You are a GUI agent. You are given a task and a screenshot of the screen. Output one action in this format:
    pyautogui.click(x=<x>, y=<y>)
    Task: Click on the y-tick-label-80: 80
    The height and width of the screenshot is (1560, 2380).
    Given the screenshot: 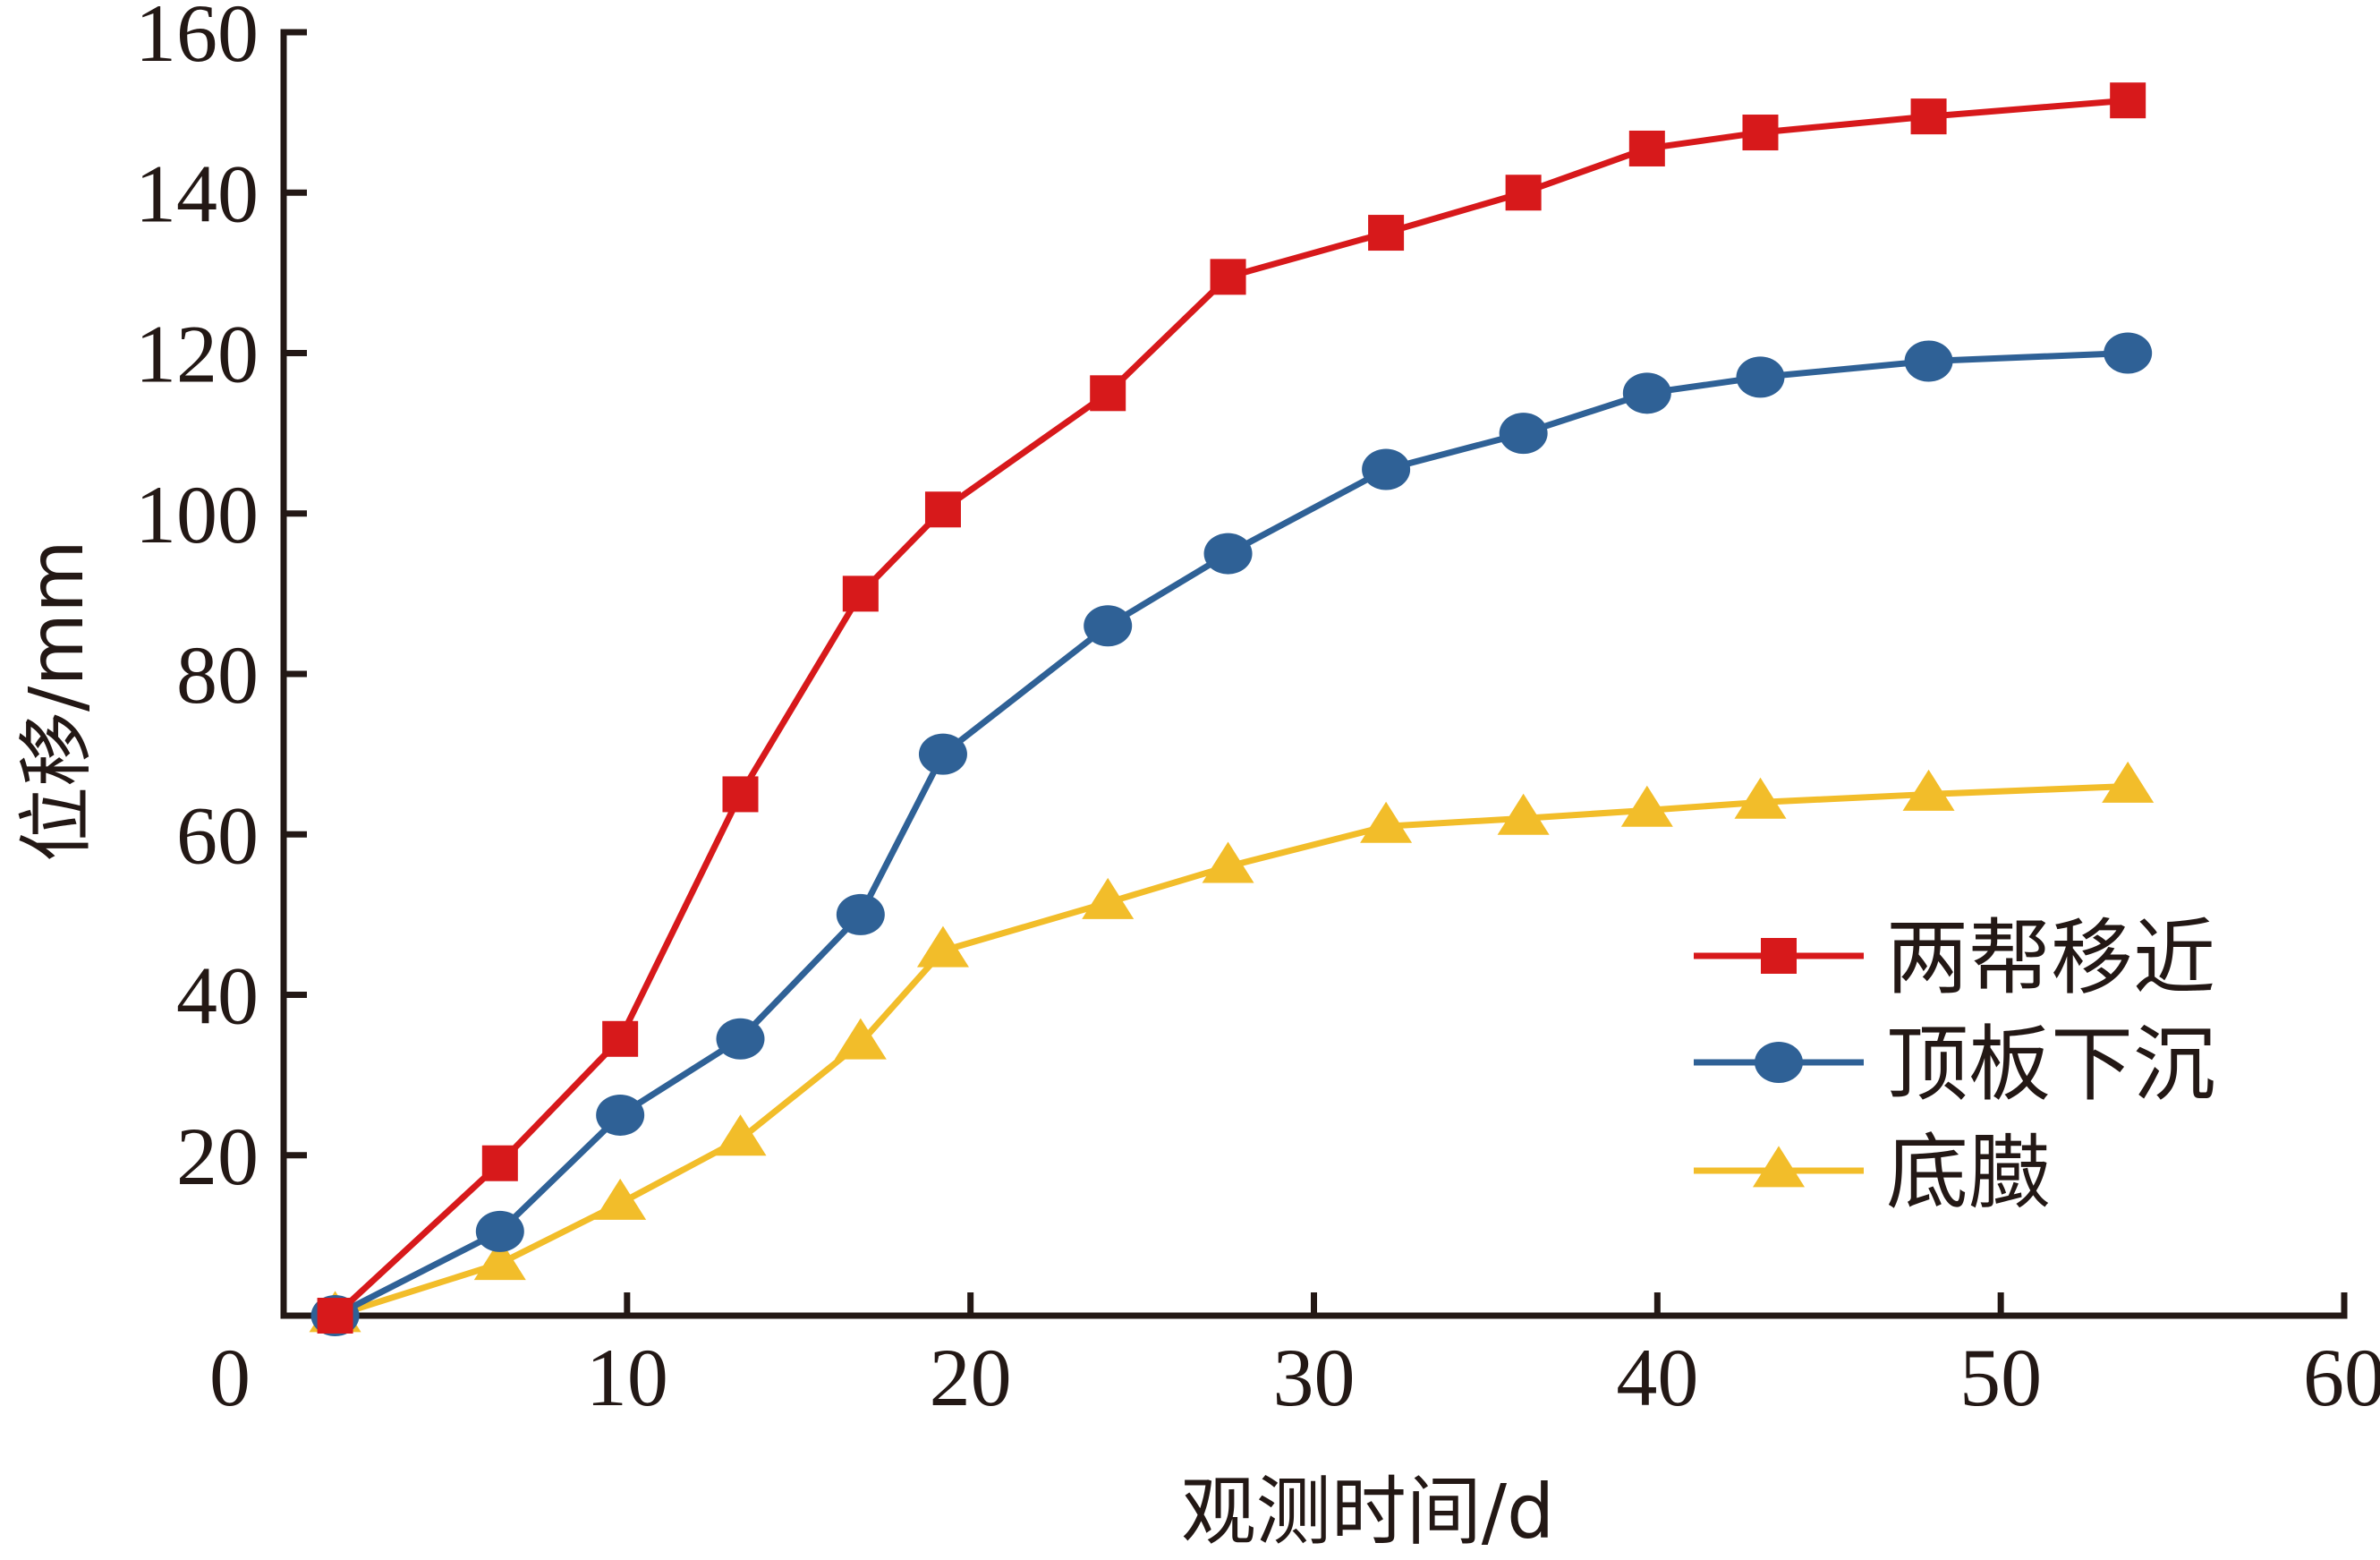 What is the action you would take?
    pyautogui.click(x=217, y=674)
    